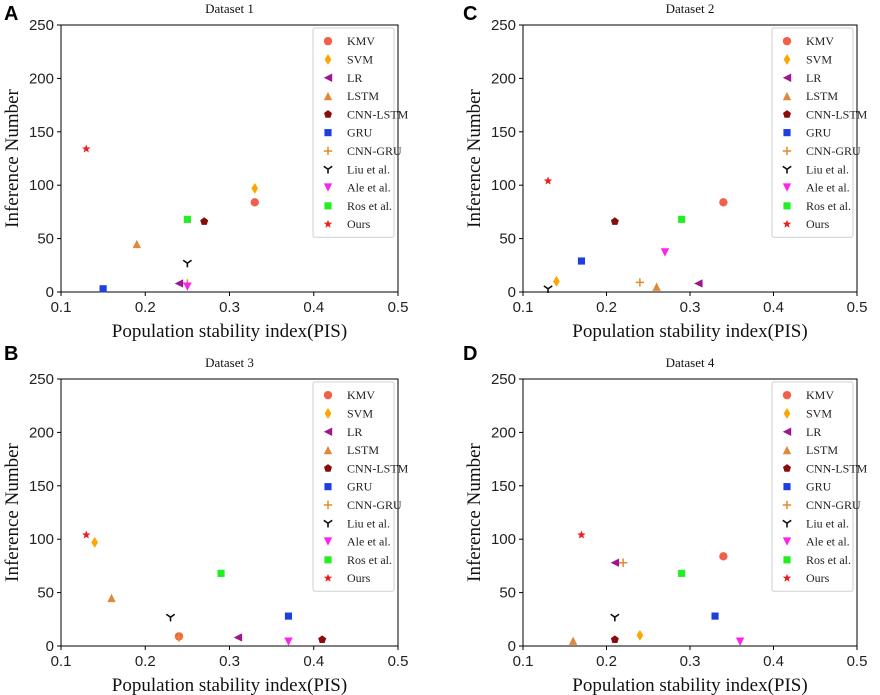 Image resolution: width=880 pixels, height=695 pixels. What do you see at coordinates (857, 661) in the screenshot?
I see `x-tick-label: 0.5` at bounding box center [857, 661].